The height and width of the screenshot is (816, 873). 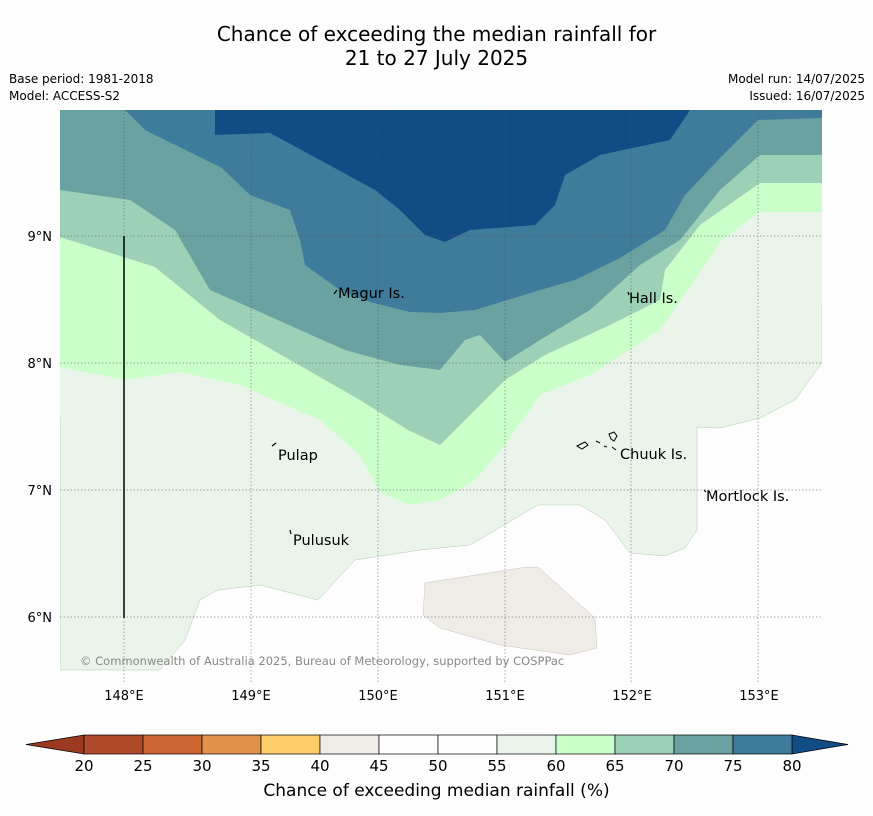 What do you see at coordinates (83, 766) in the screenshot?
I see `colorbar-tick-20: 20` at bounding box center [83, 766].